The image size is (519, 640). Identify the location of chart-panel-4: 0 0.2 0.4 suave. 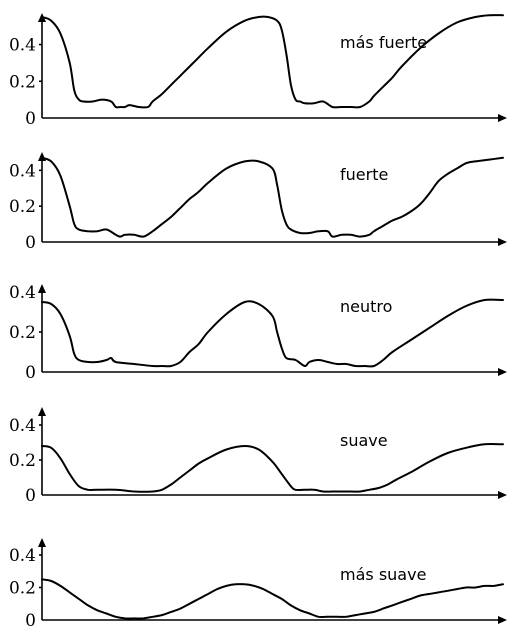
(258, 456).